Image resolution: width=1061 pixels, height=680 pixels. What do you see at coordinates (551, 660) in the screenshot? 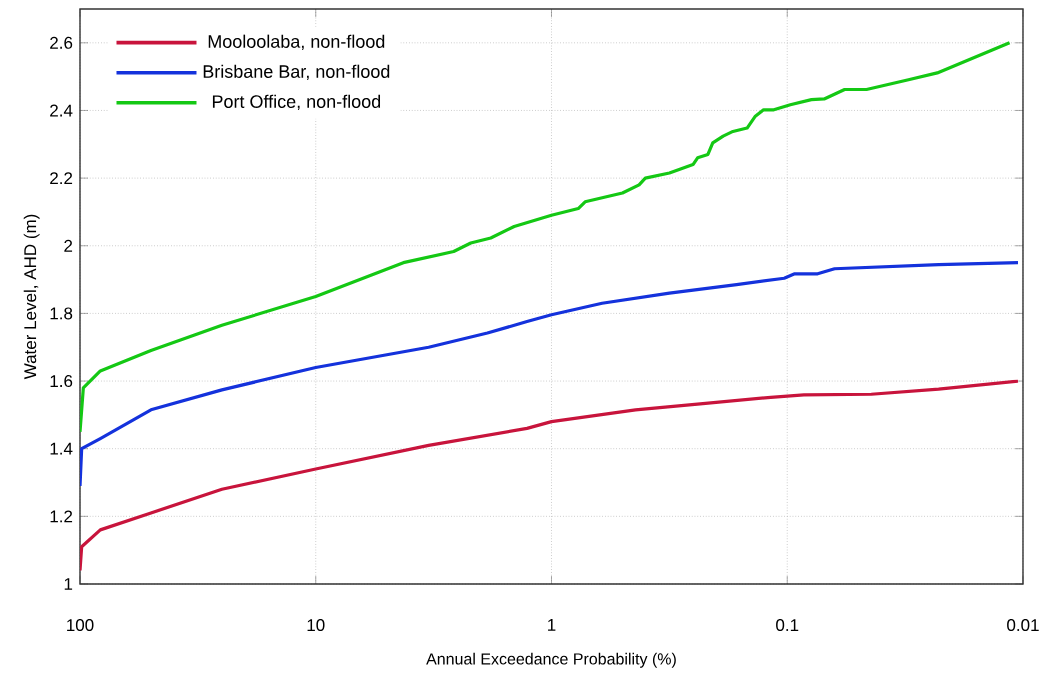
I see `x-axis-title: Annual Exceedance Probability (%)` at bounding box center [551, 660].